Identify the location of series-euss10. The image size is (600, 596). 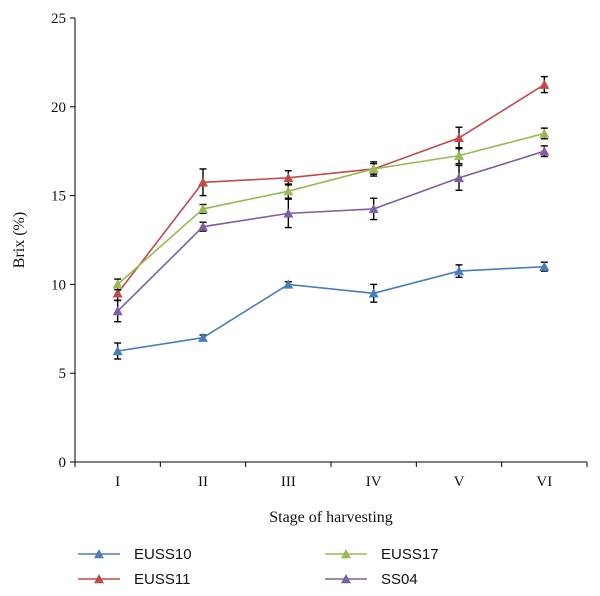
(331, 310).